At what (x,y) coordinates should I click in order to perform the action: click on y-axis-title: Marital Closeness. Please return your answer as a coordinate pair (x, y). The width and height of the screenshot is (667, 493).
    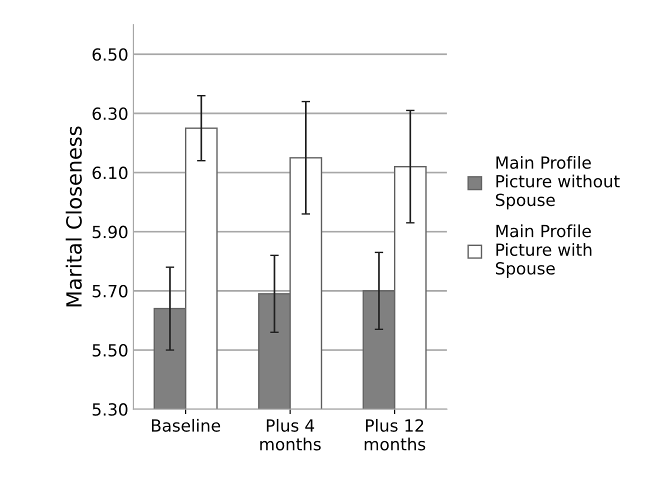
    Looking at the image, I should click on (74, 216).